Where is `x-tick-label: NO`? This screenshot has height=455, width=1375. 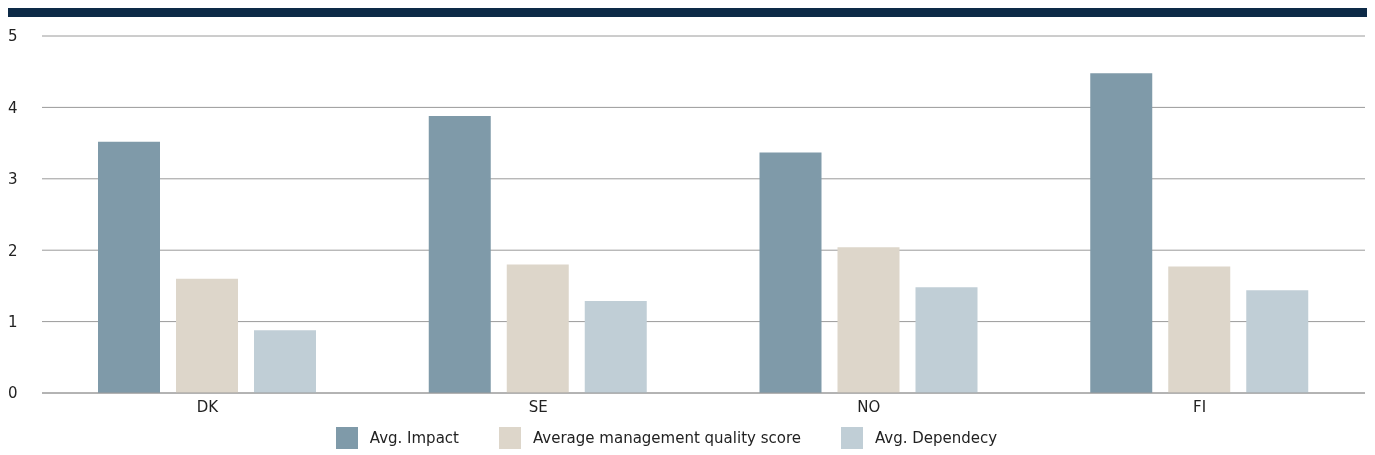
x-tick-label: NO is located at coordinates (869, 406).